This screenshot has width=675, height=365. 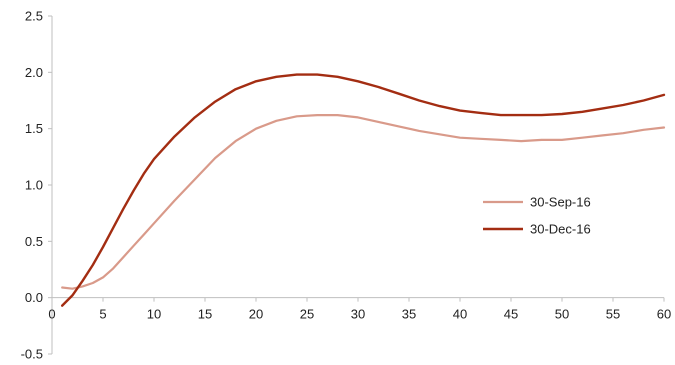 What do you see at coordinates (664, 314) in the screenshot?
I see `x-tick-label: 60` at bounding box center [664, 314].